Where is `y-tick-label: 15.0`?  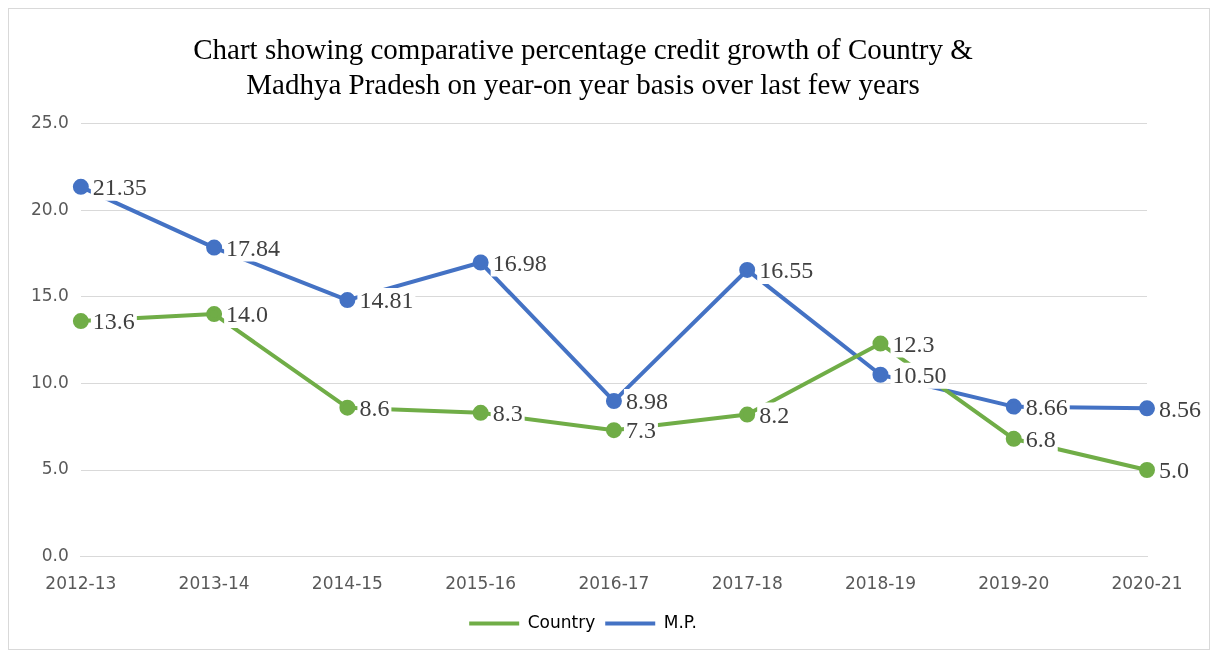 y-tick-label: 15.0 is located at coordinates (49, 295).